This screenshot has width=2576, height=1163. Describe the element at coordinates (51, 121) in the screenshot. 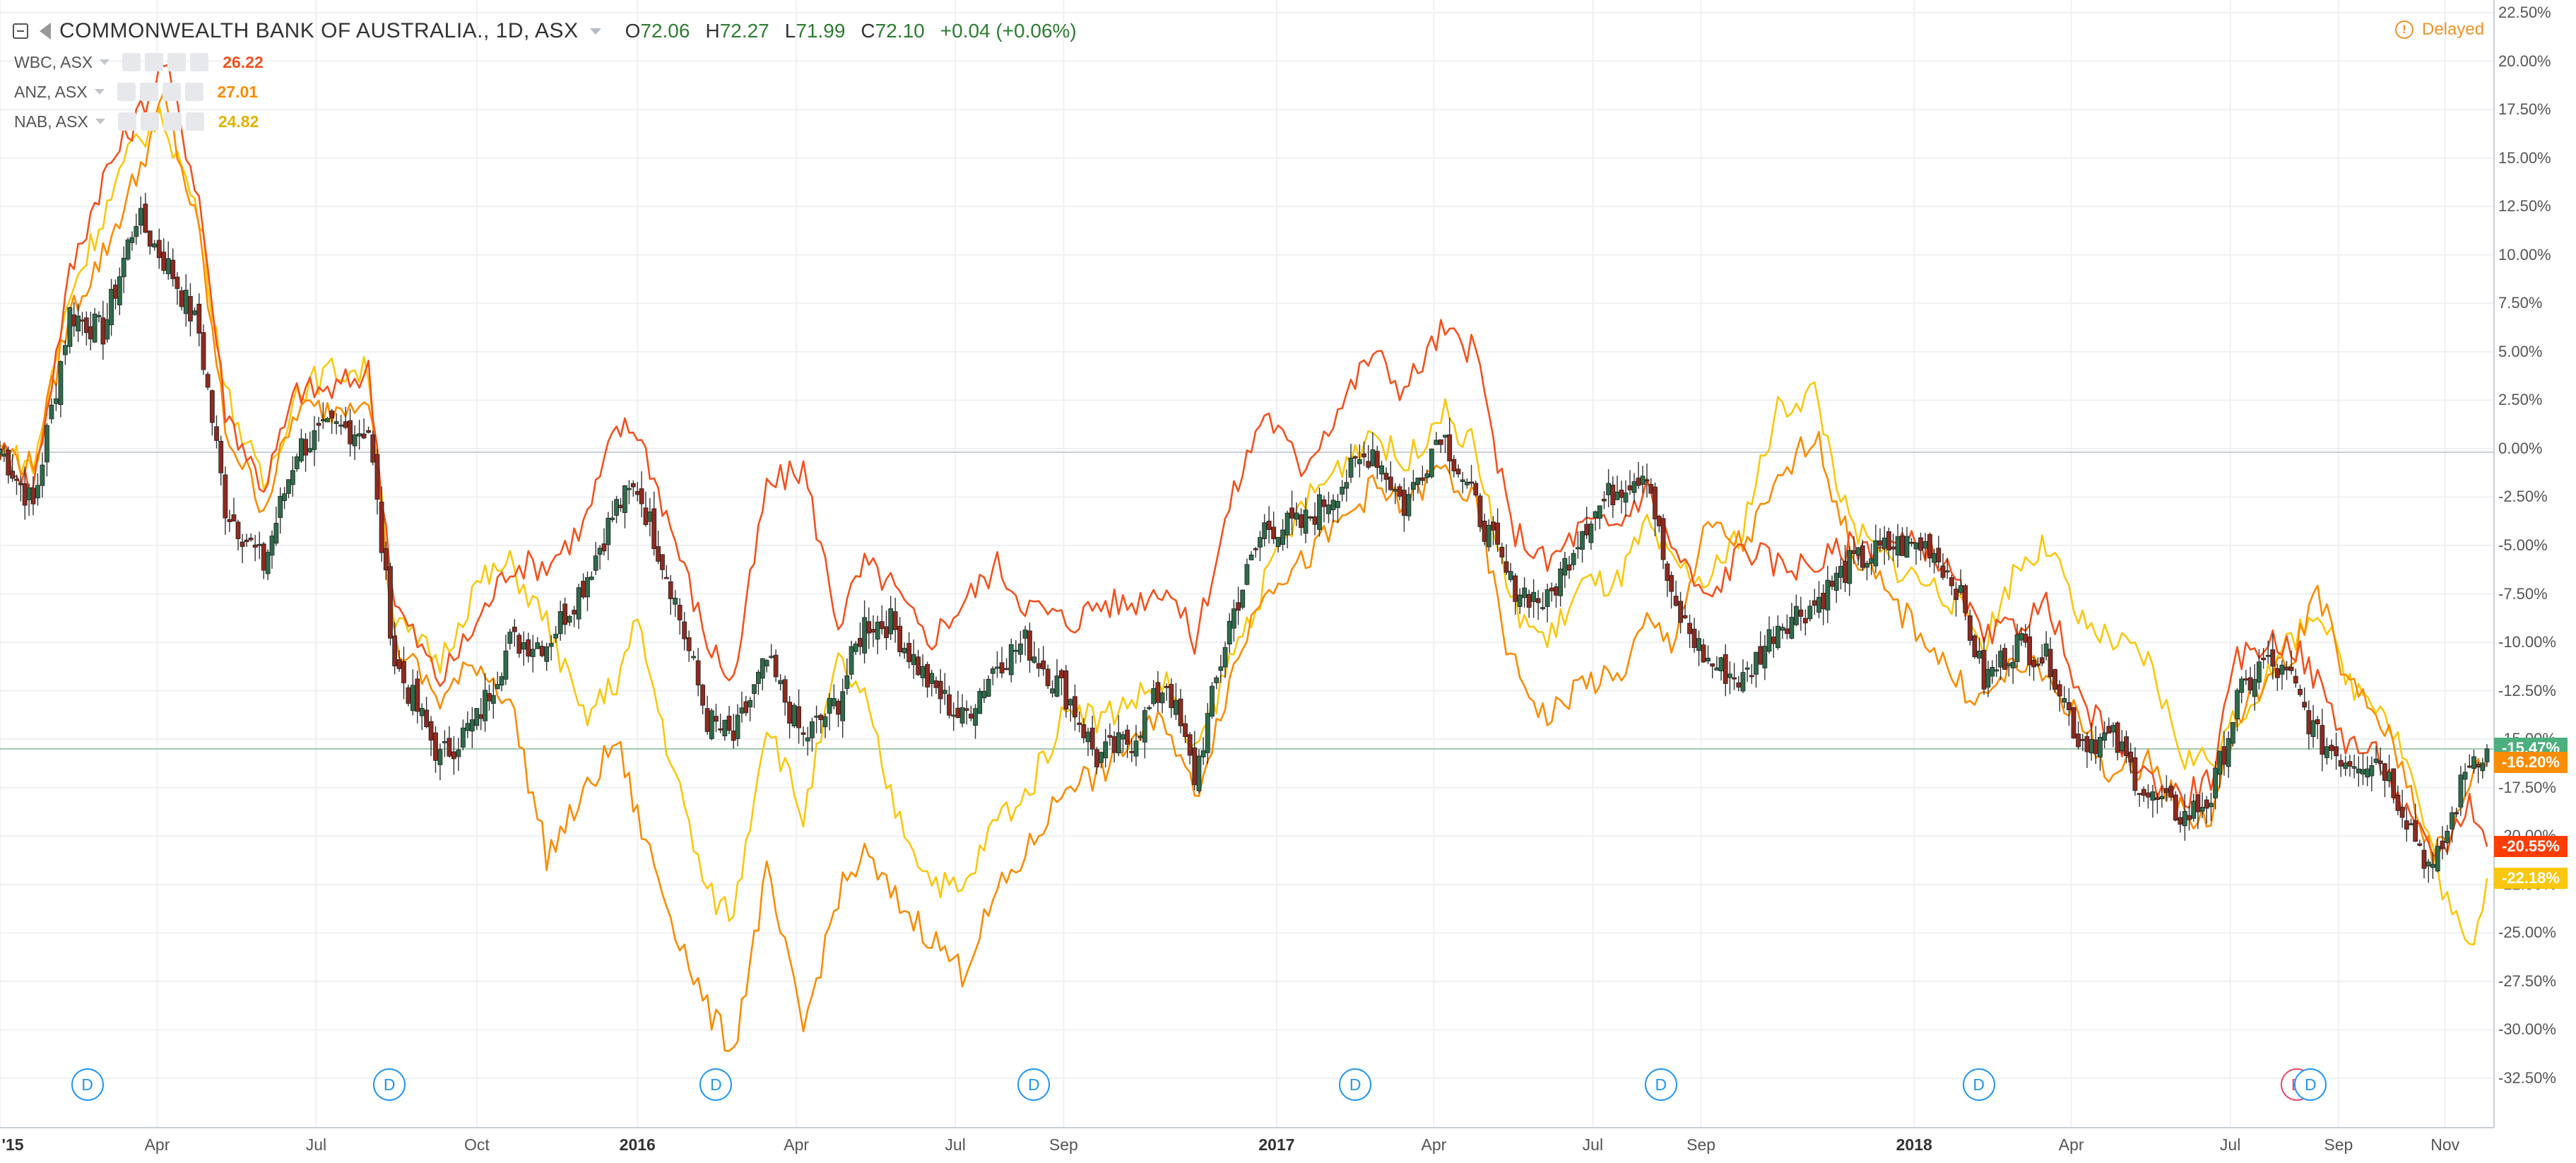

I see `legend-nab-name: NAB, ASX` at that location.